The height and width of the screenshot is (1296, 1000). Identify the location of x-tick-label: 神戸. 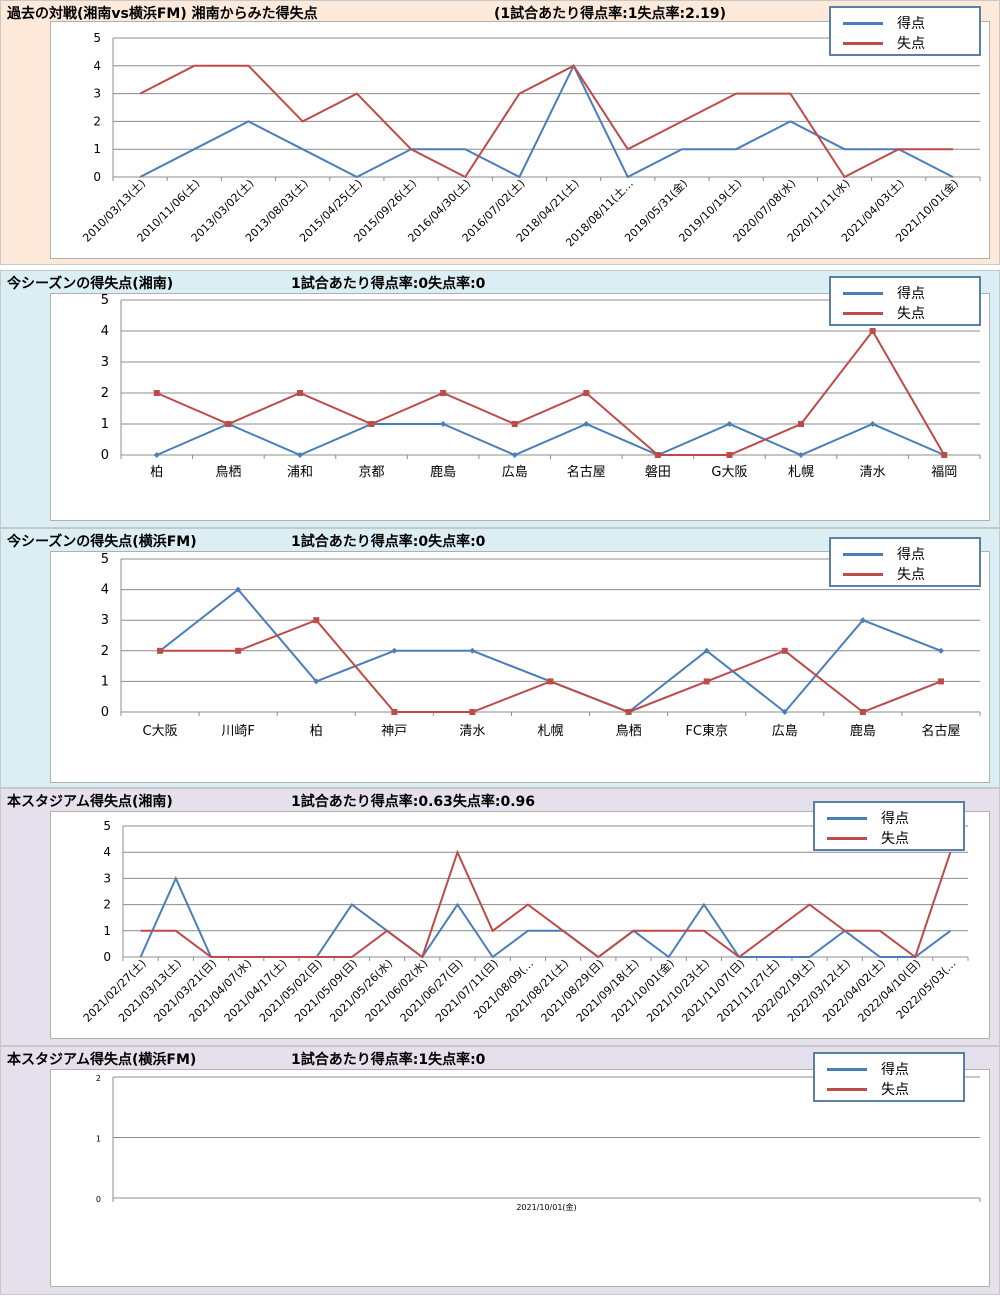
(394, 731).